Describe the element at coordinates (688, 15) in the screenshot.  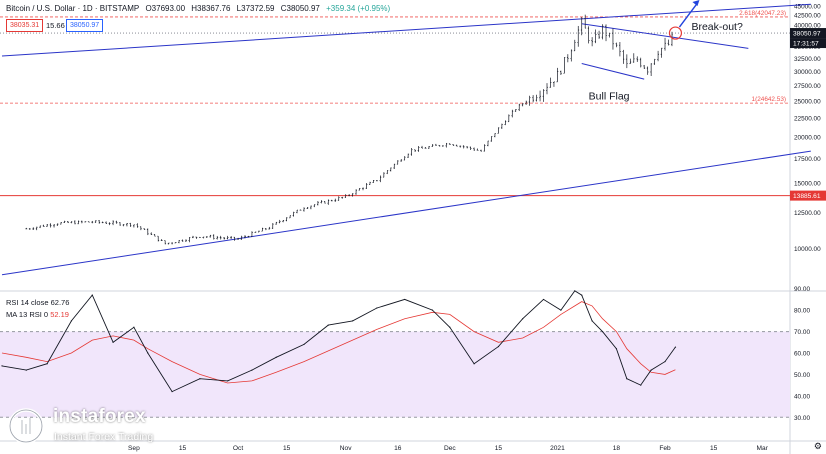
I see `breakout-arrow-line` at that location.